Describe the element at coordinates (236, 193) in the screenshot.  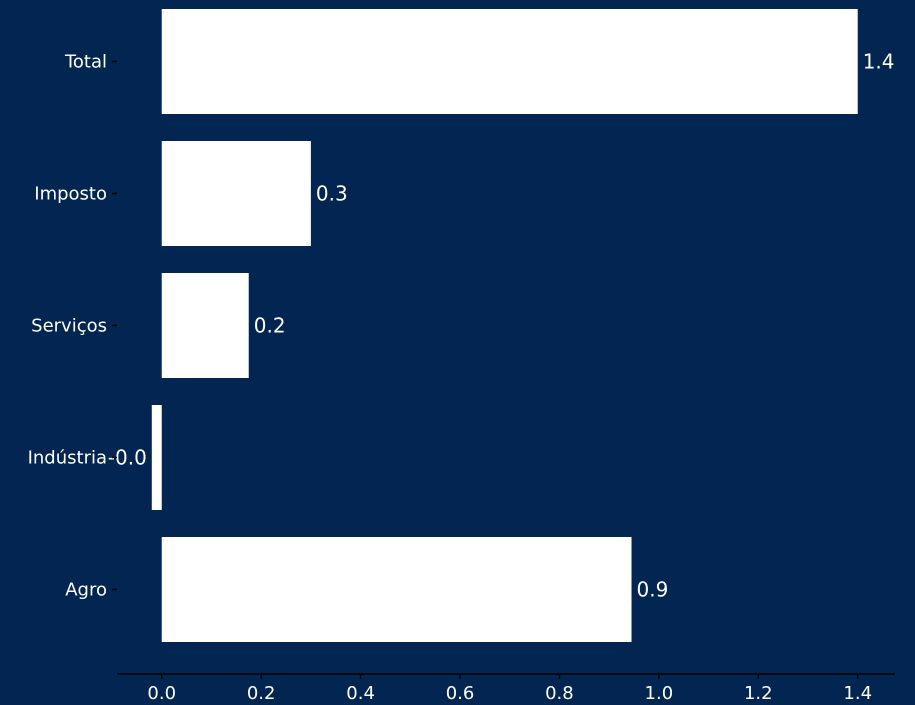
I see `bar-imposto` at that location.